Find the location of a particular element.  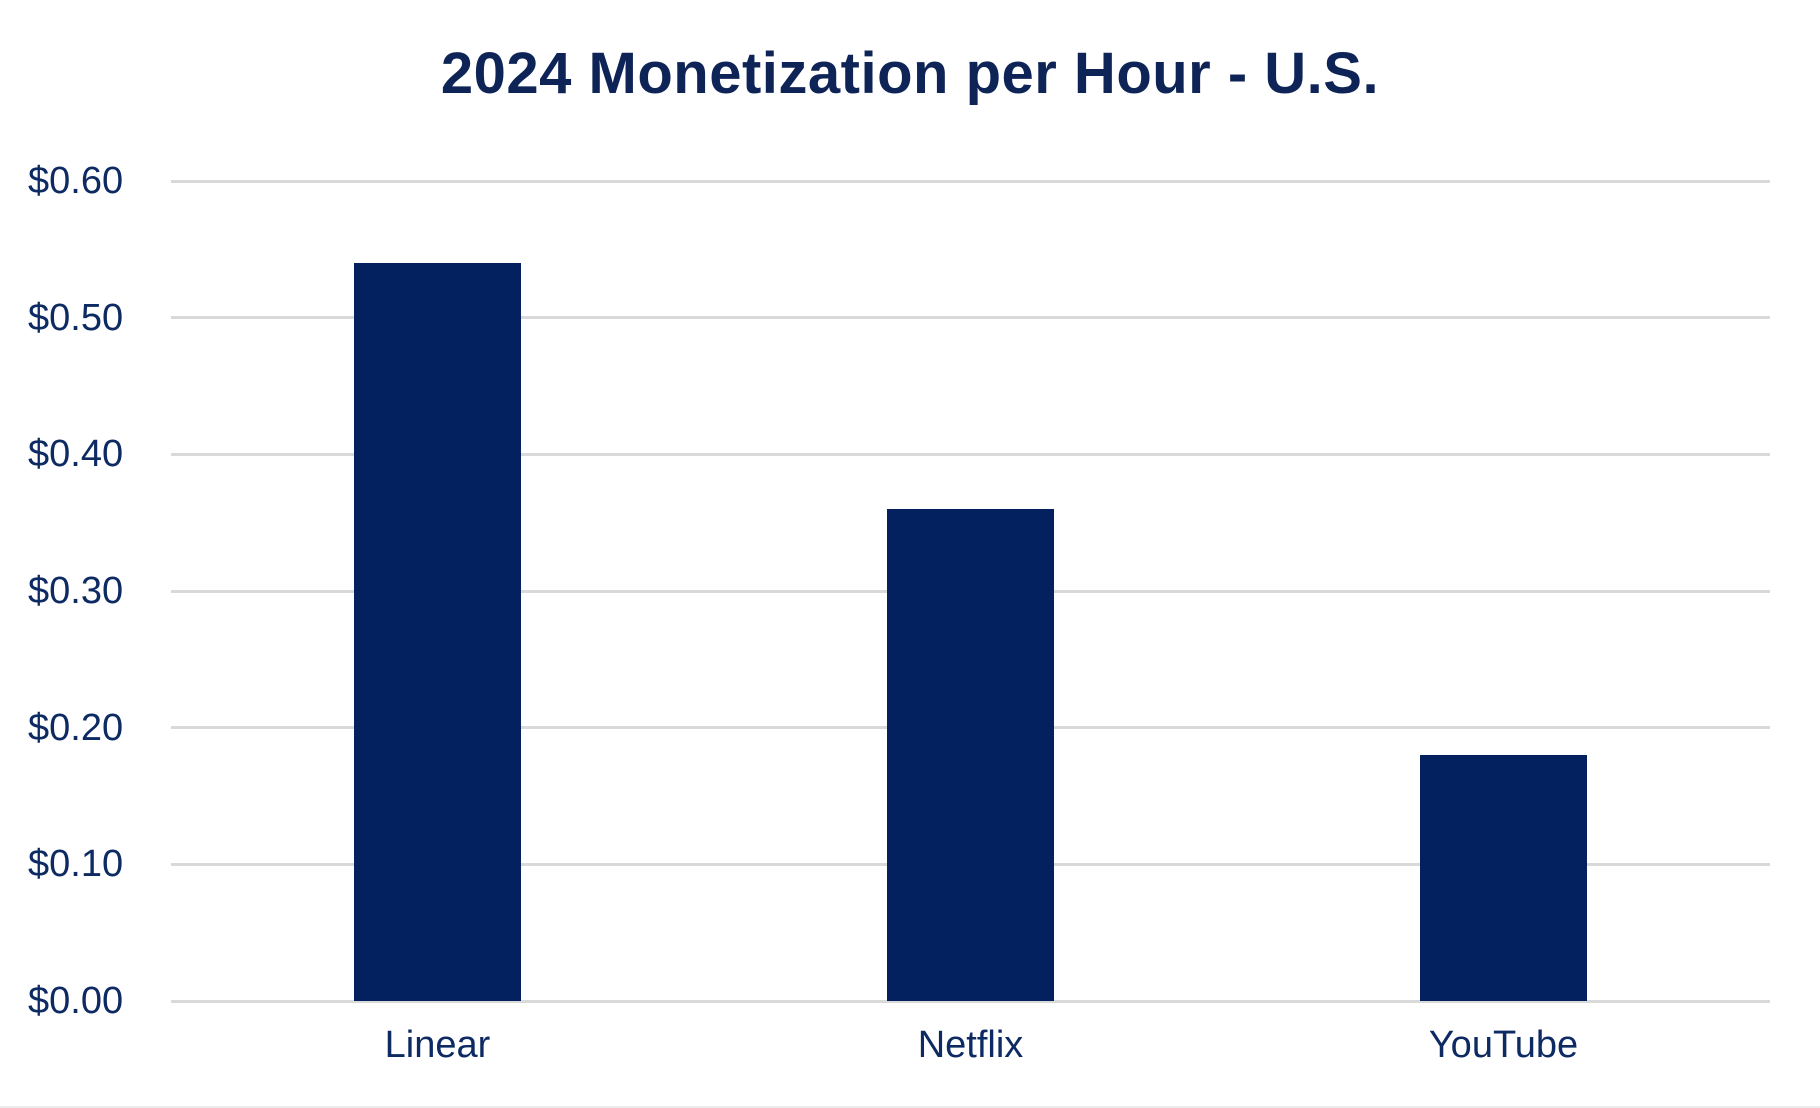

y-tick-label: $0.30 is located at coordinates (76, 591).